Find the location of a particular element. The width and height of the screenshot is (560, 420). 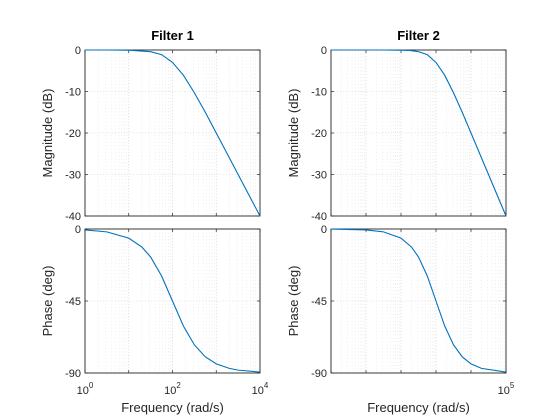

chart-title: Filter 1 is located at coordinates (172, 35).